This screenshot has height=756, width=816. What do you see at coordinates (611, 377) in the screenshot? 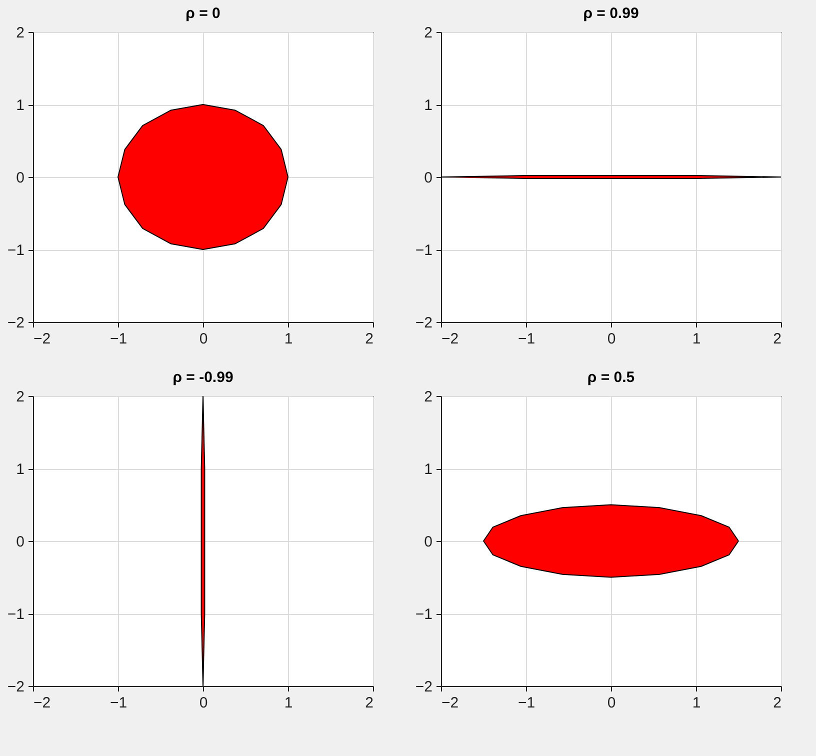
I see `chart-title: ρ = 0.5` at bounding box center [611, 377].